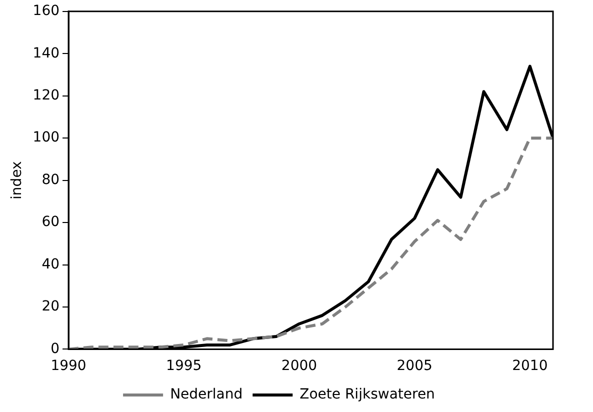 This screenshot has width=593, height=412. What do you see at coordinates (46, 11) in the screenshot?
I see `y-tick-label: 160` at bounding box center [46, 11].